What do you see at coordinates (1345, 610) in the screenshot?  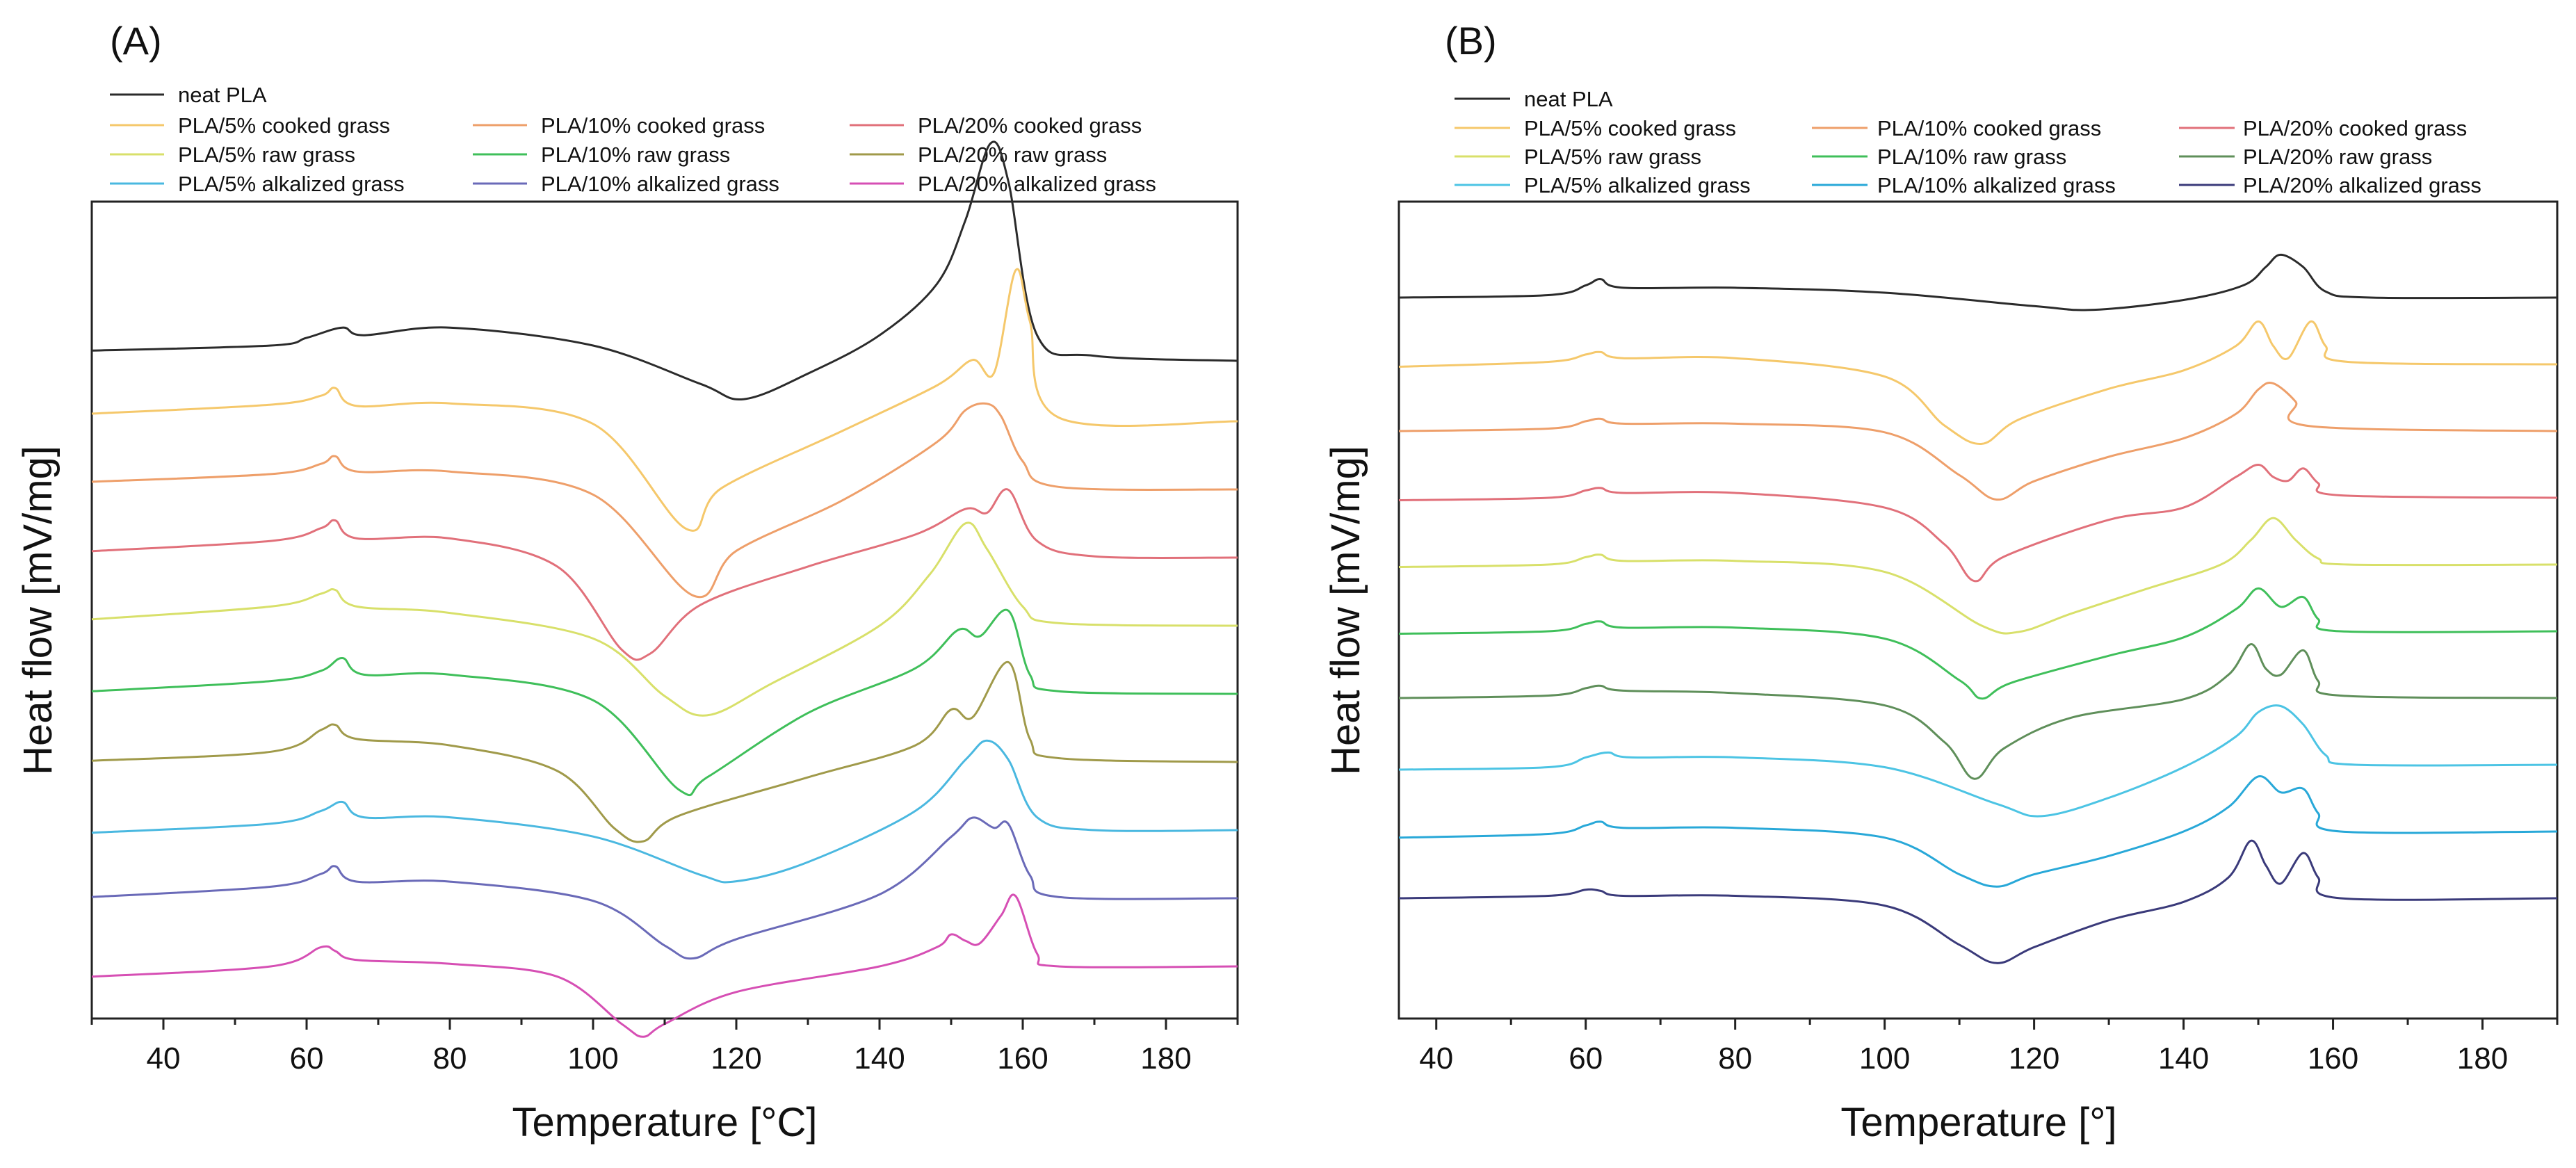 I see `panel-b-y-axis-title: Heat flow [mV/mg]` at bounding box center [1345, 610].